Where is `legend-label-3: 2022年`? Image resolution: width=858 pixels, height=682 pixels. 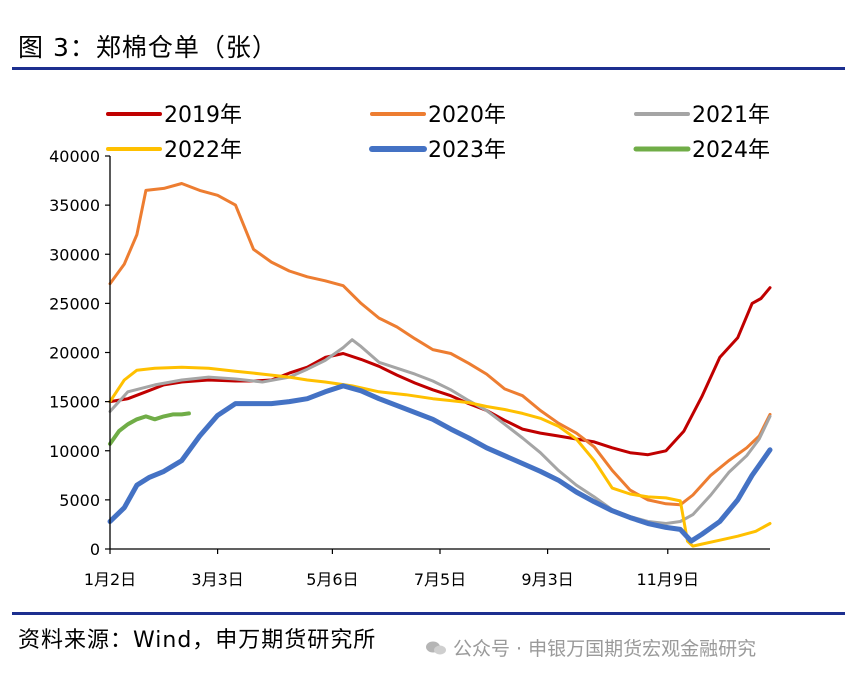 legend-label-3: 2022年 is located at coordinates (203, 150).